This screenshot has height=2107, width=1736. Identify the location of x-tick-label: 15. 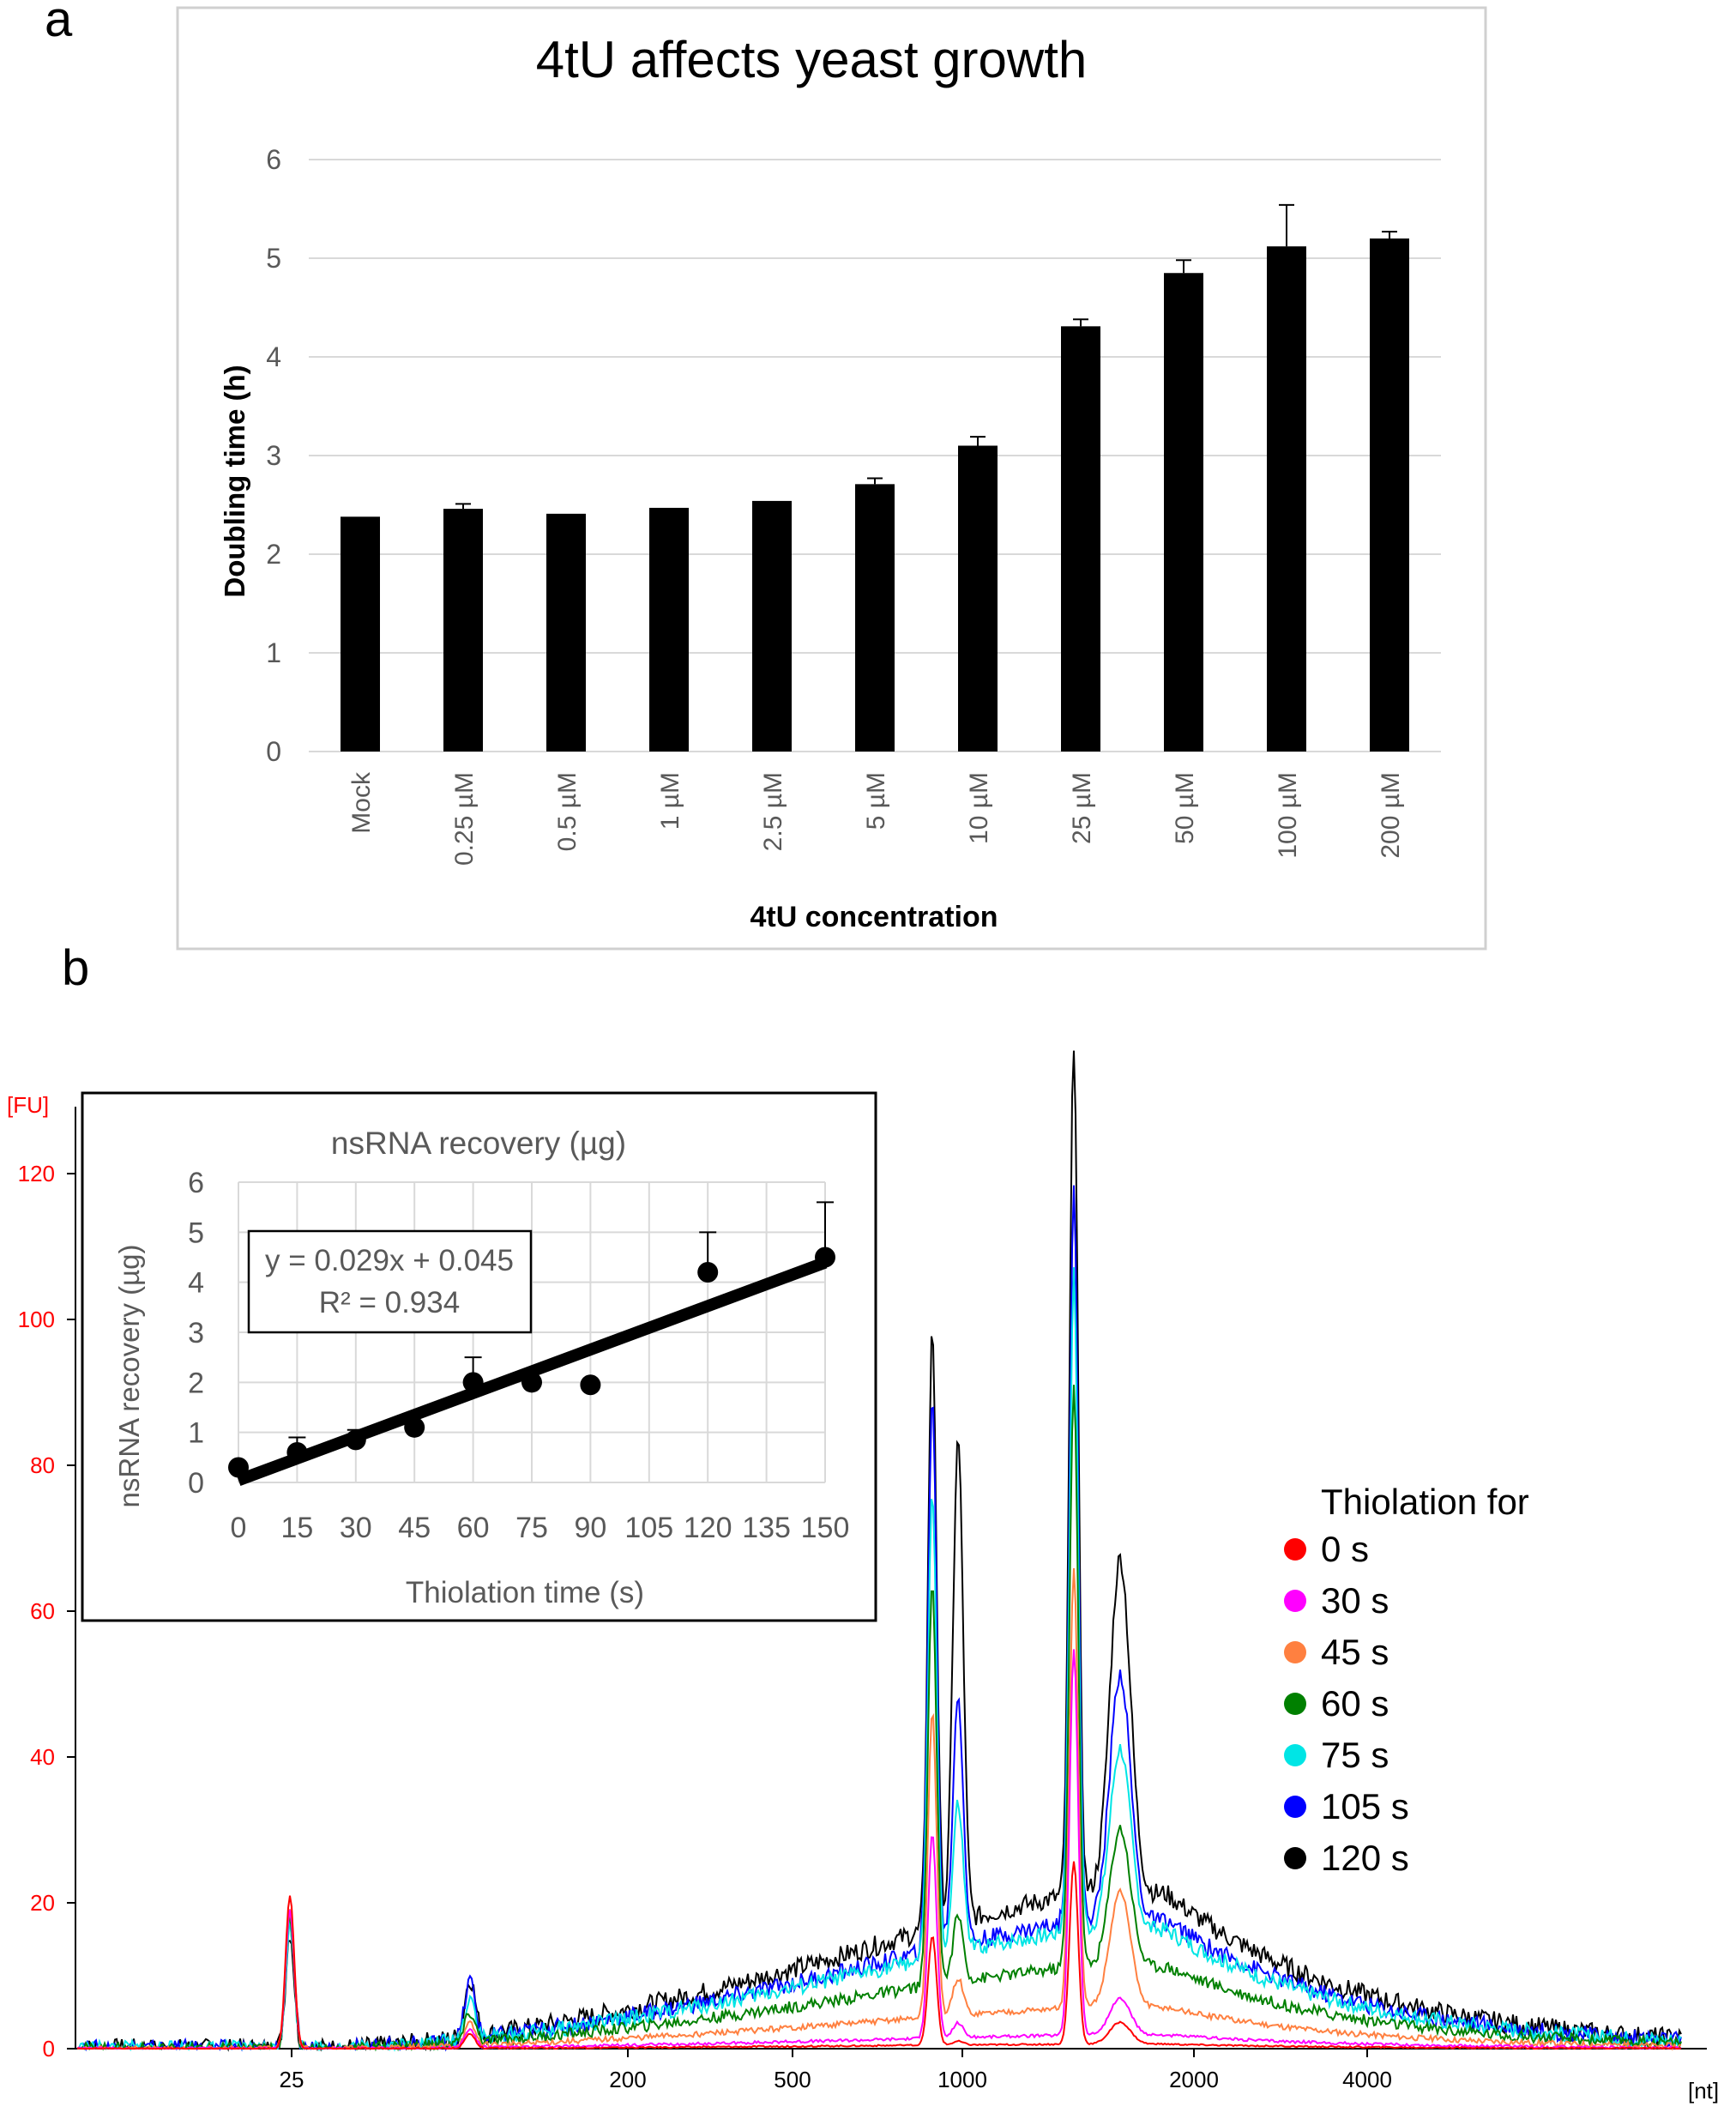
(296, 1528).